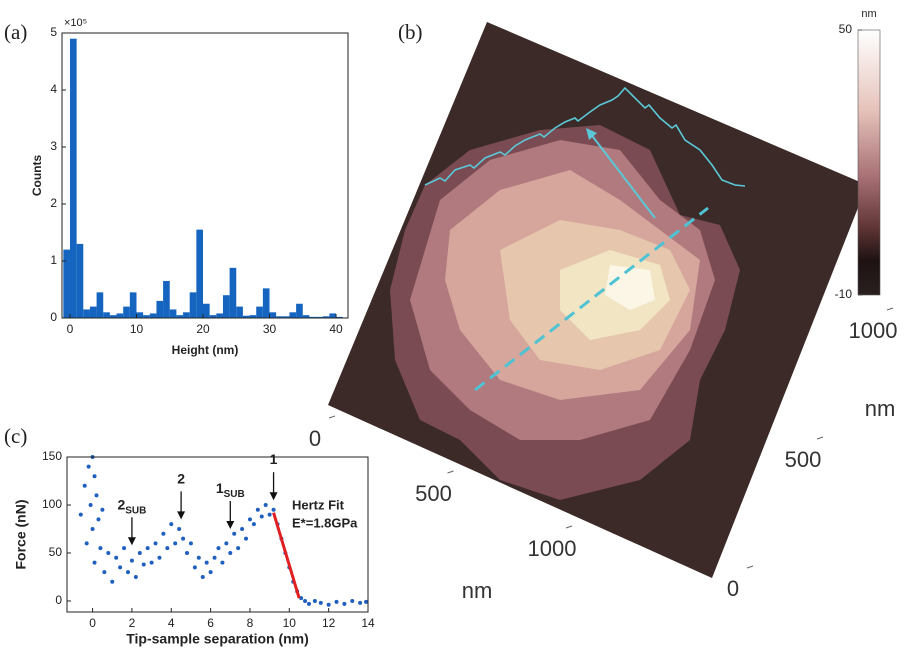 The width and height of the screenshot is (907, 653). What do you see at coordinates (290, 623) in the screenshot?
I see `x-tick-label: 10` at bounding box center [290, 623].